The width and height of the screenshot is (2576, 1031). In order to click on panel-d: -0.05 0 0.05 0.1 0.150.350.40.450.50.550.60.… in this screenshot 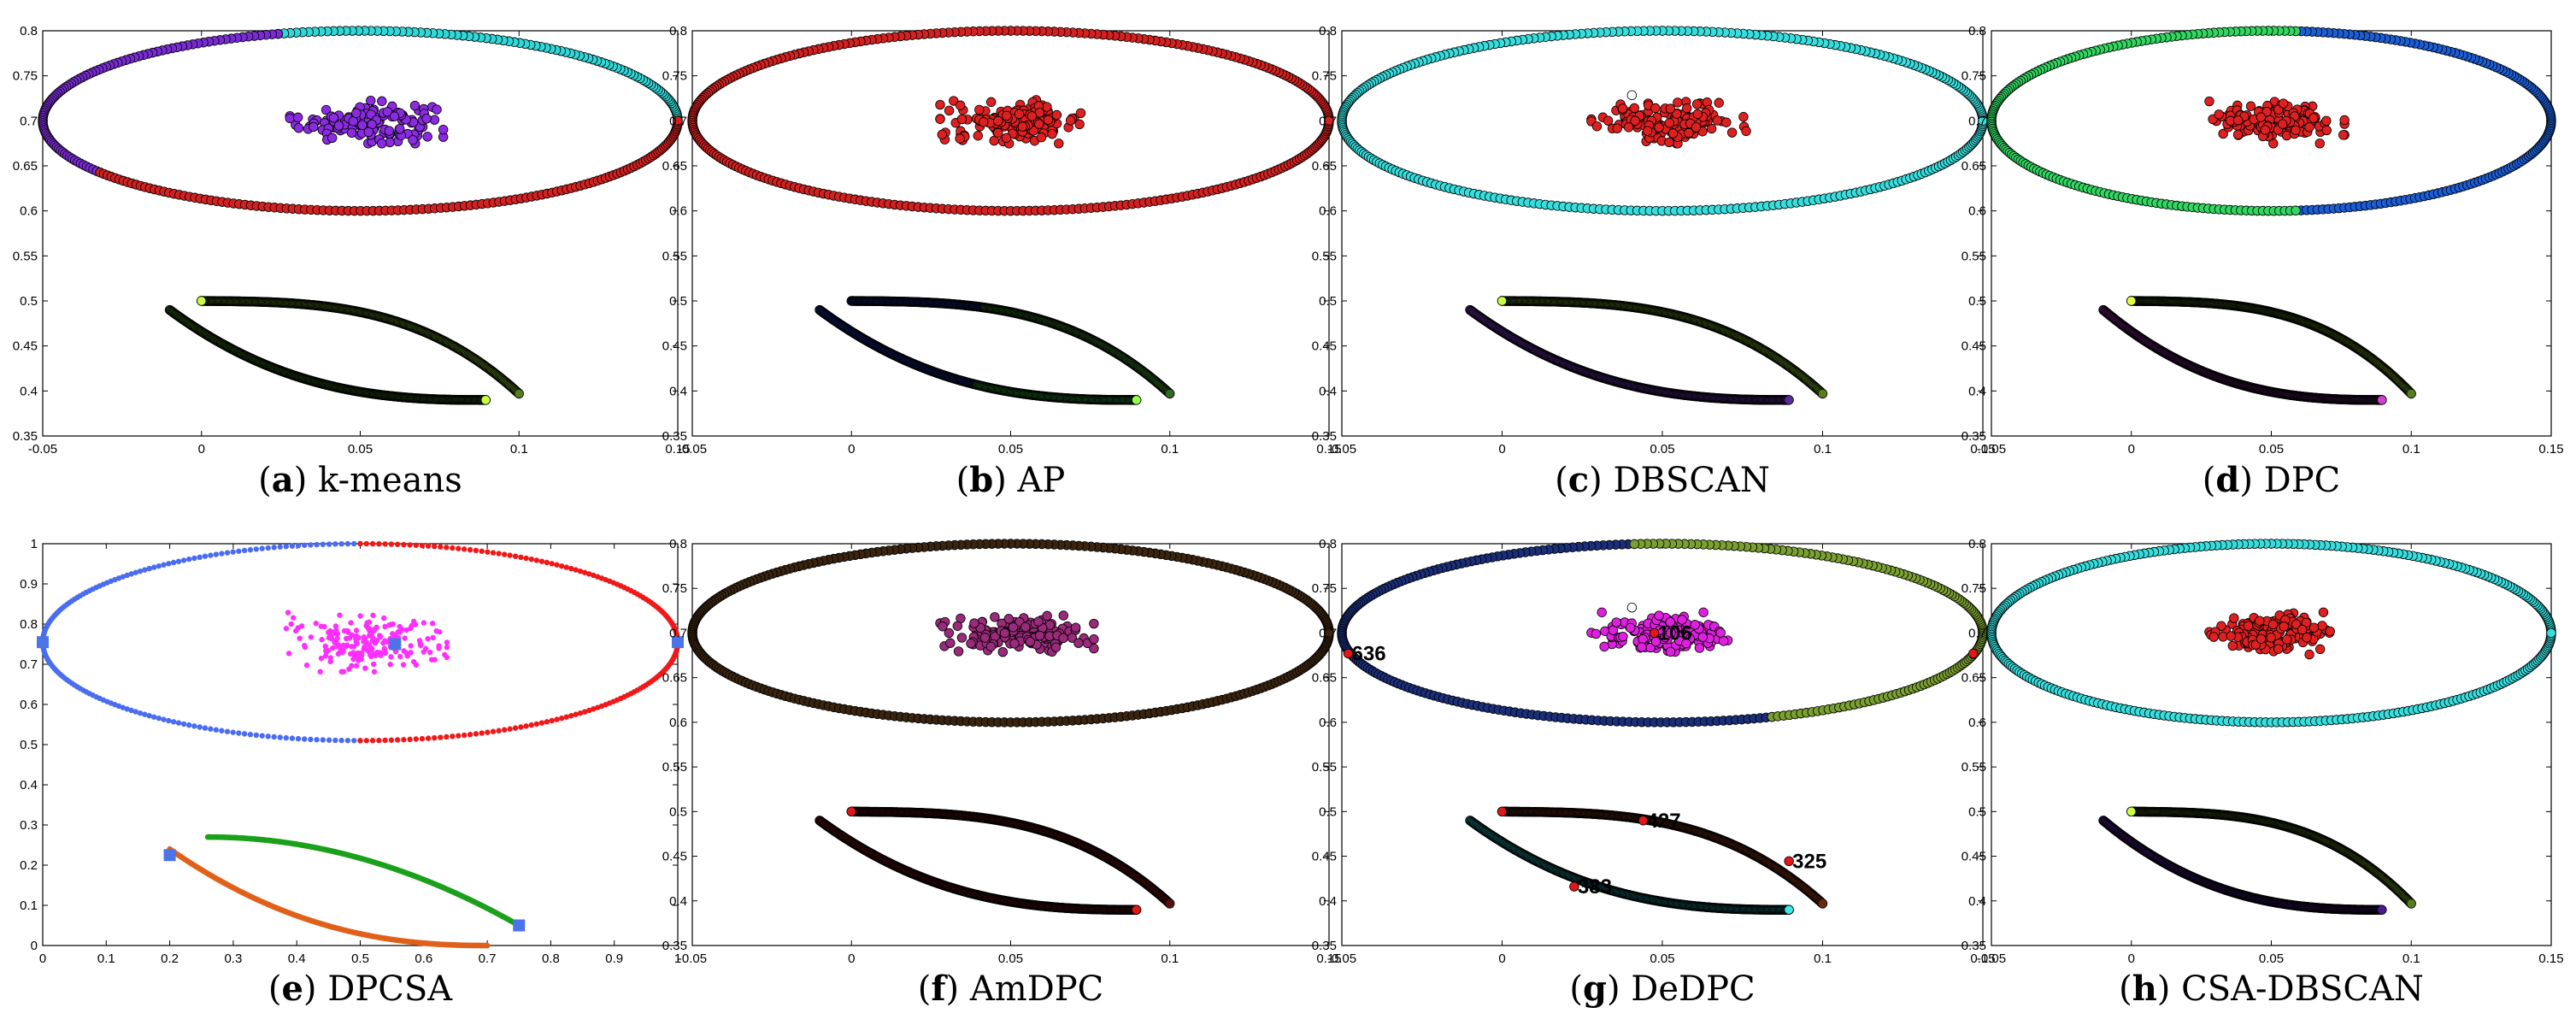, I will do `click(2262, 262)`.